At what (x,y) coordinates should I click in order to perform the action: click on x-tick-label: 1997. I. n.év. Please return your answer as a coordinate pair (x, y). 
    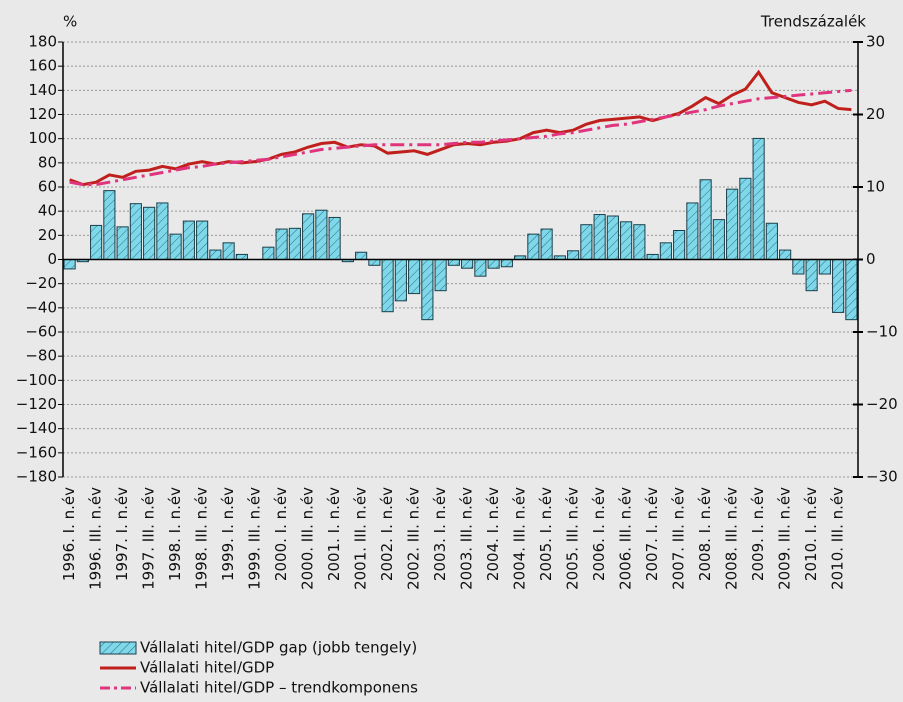
    Looking at the image, I should click on (122, 534).